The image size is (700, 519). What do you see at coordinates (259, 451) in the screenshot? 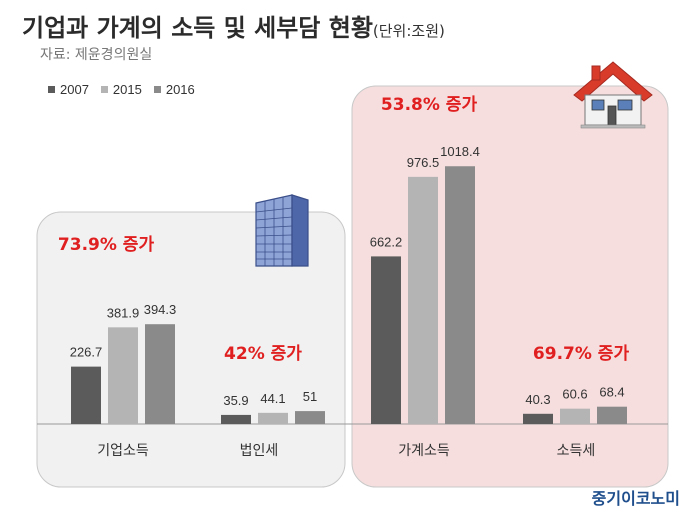
I see `category-label-1: 법인세` at bounding box center [259, 451].